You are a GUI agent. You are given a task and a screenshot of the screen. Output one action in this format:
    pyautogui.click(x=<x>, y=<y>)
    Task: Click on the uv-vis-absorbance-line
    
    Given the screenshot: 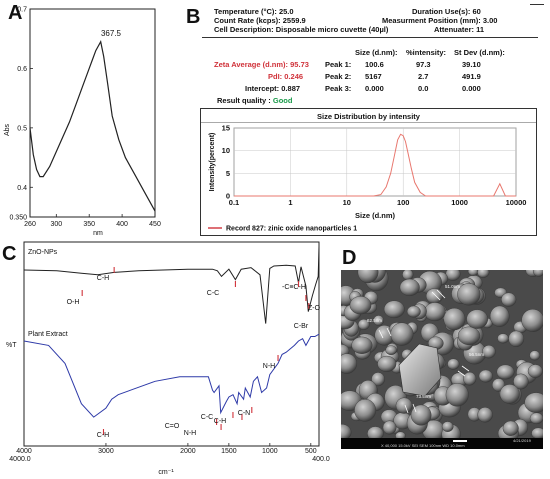 What is the action you would take?
    pyautogui.click(x=92, y=125)
    